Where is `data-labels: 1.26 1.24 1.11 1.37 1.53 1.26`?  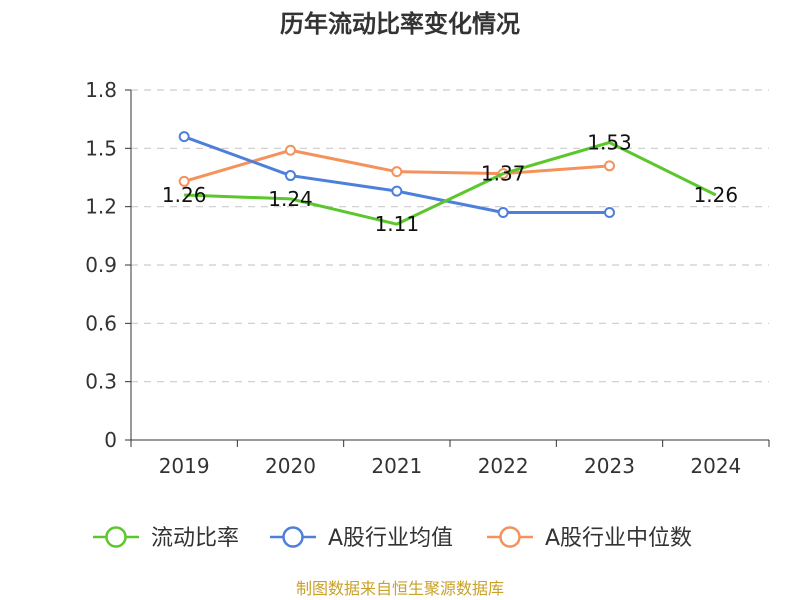 data-labels: 1.26 1.24 1.11 1.37 1.53 1.26 is located at coordinates (450, 184).